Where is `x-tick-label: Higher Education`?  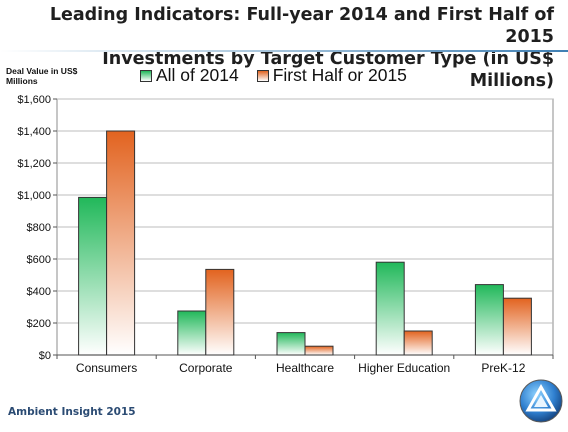 x-tick-label: Higher Education is located at coordinates (404, 368).